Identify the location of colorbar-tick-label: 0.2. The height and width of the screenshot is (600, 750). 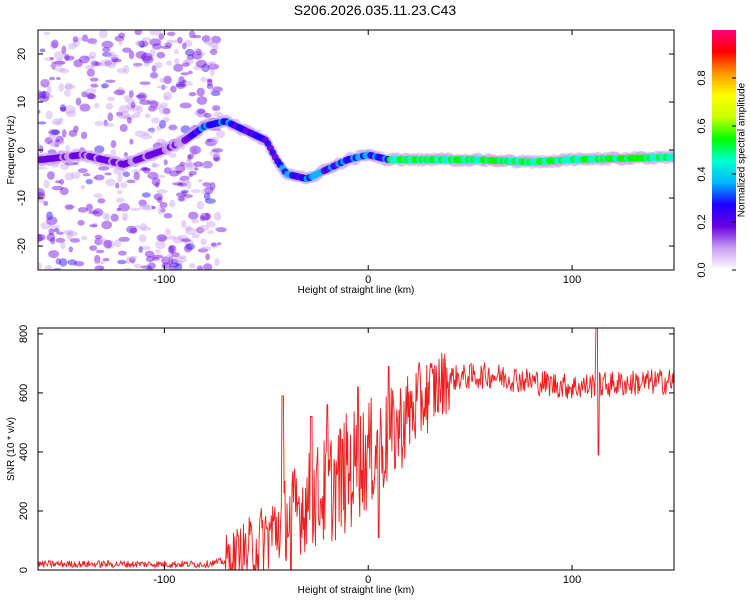
(702, 221).